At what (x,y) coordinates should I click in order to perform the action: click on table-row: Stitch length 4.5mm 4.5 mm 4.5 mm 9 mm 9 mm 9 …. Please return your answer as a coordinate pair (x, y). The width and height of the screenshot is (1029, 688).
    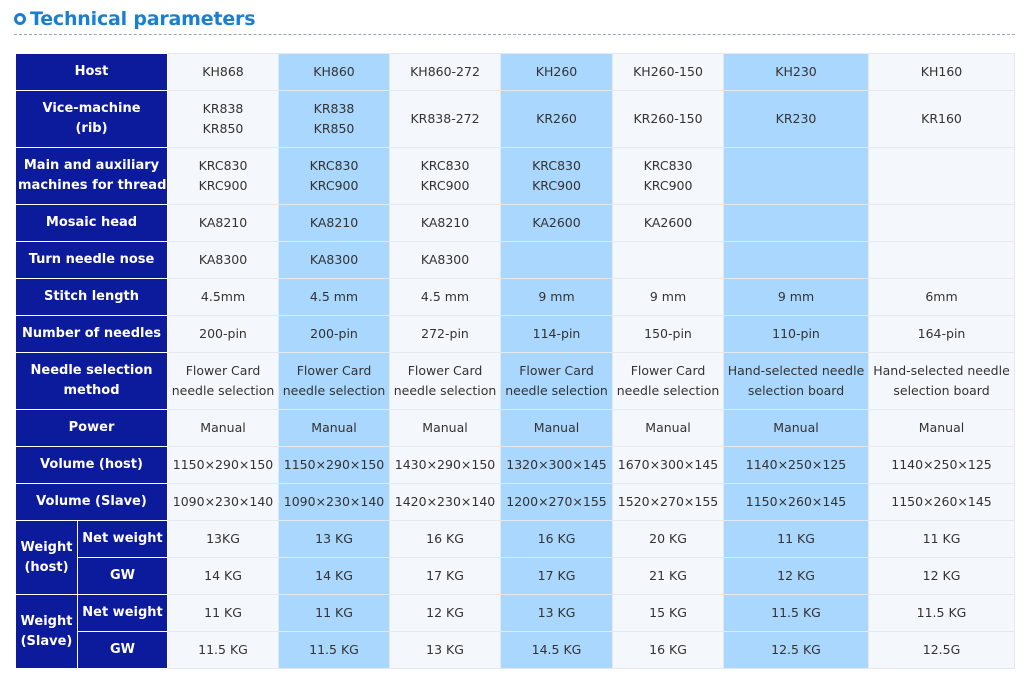
    Looking at the image, I should click on (515, 297).